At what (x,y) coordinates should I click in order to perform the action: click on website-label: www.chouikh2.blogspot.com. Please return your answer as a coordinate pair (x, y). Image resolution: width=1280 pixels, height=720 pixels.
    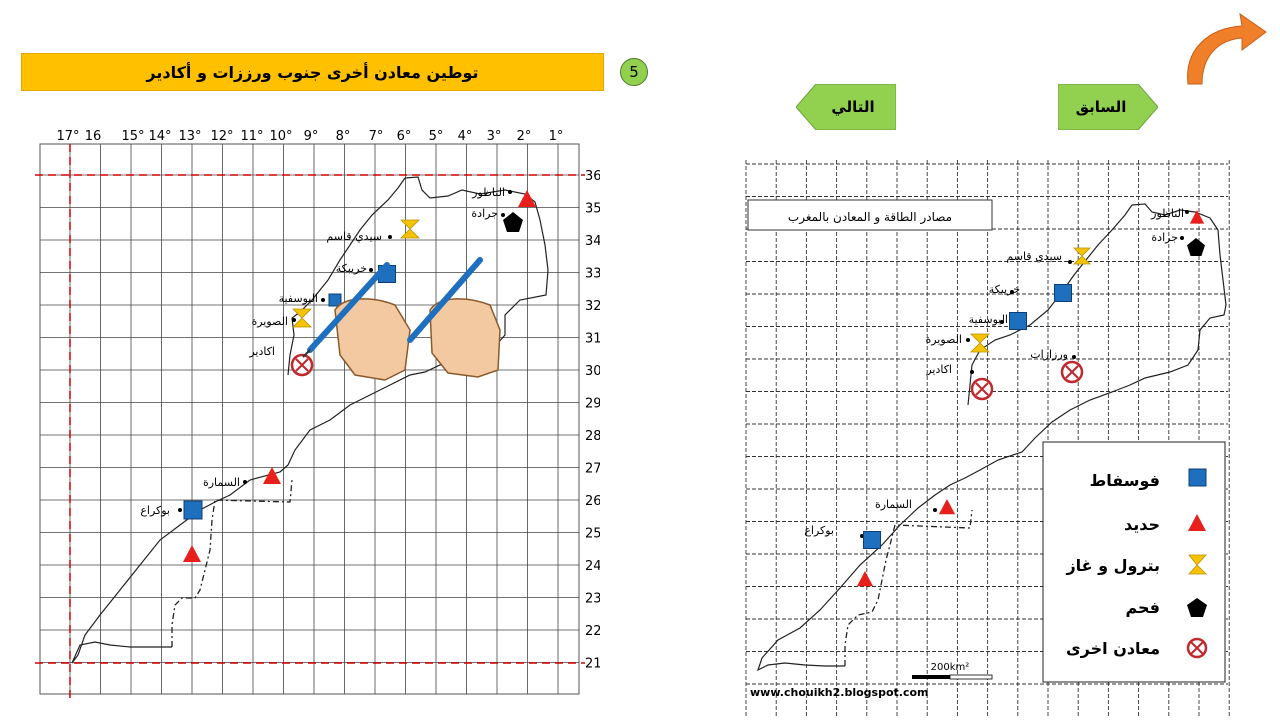
    Looking at the image, I should click on (839, 692).